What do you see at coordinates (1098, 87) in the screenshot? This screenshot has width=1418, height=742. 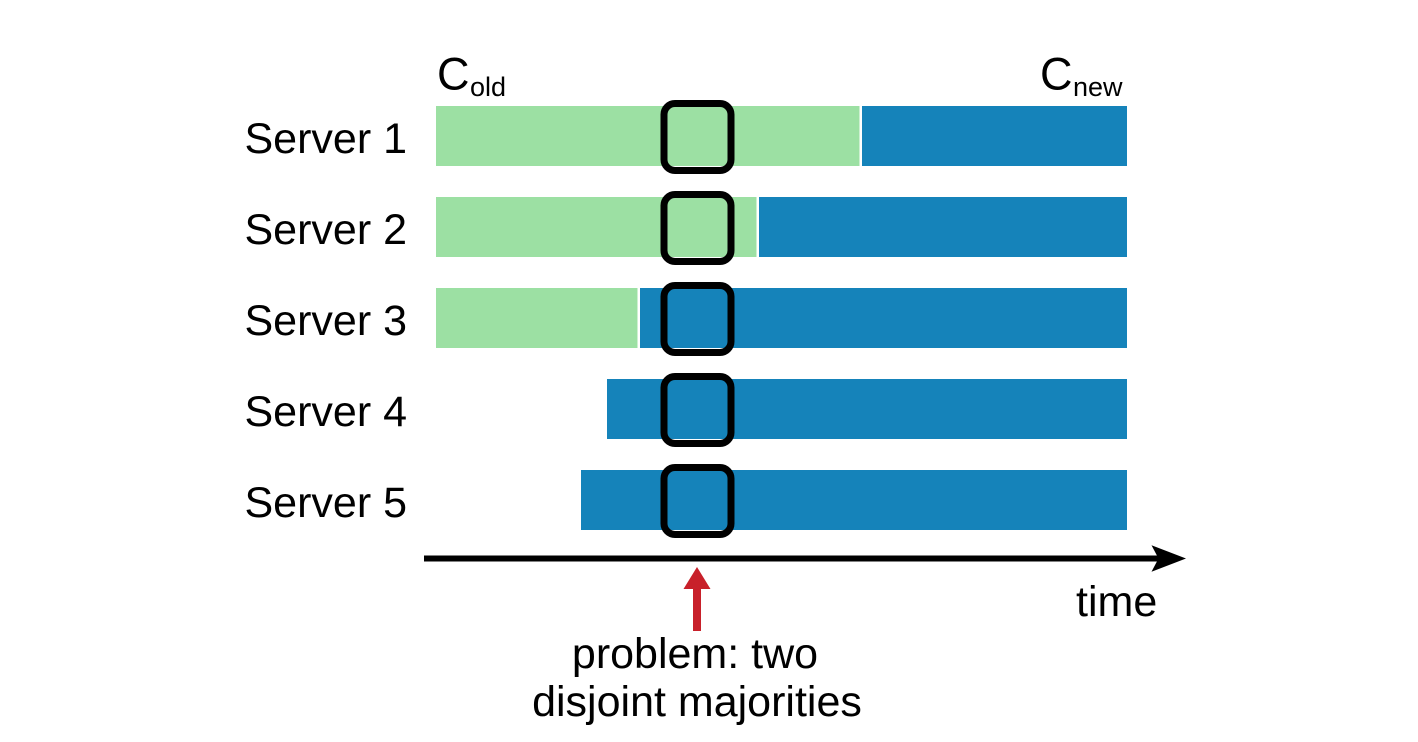 I see `svg-text: new` at bounding box center [1098, 87].